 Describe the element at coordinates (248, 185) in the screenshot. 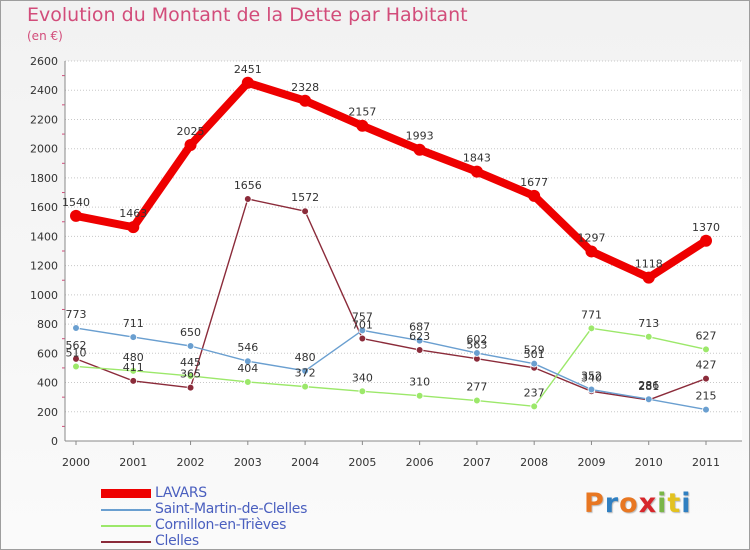

I see `data-label: 1656` at that location.